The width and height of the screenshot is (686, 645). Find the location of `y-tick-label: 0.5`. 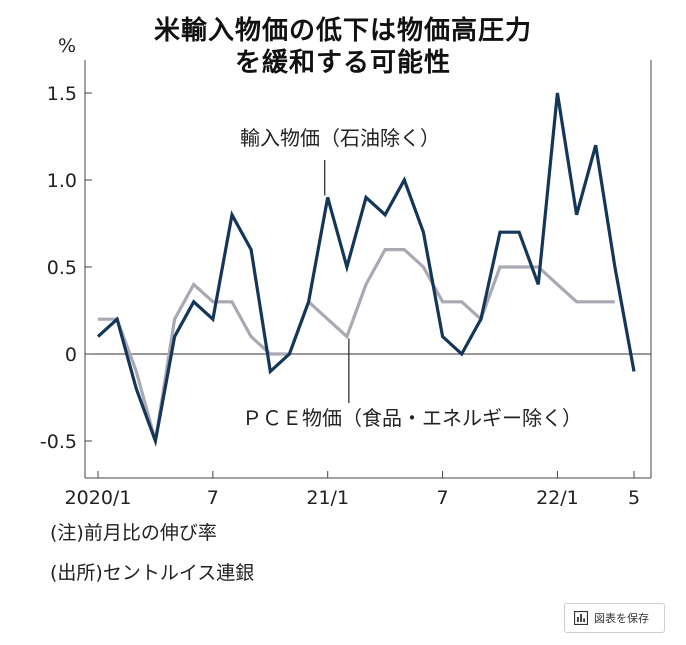

y-tick-label: 0.5 is located at coordinates (62, 268).